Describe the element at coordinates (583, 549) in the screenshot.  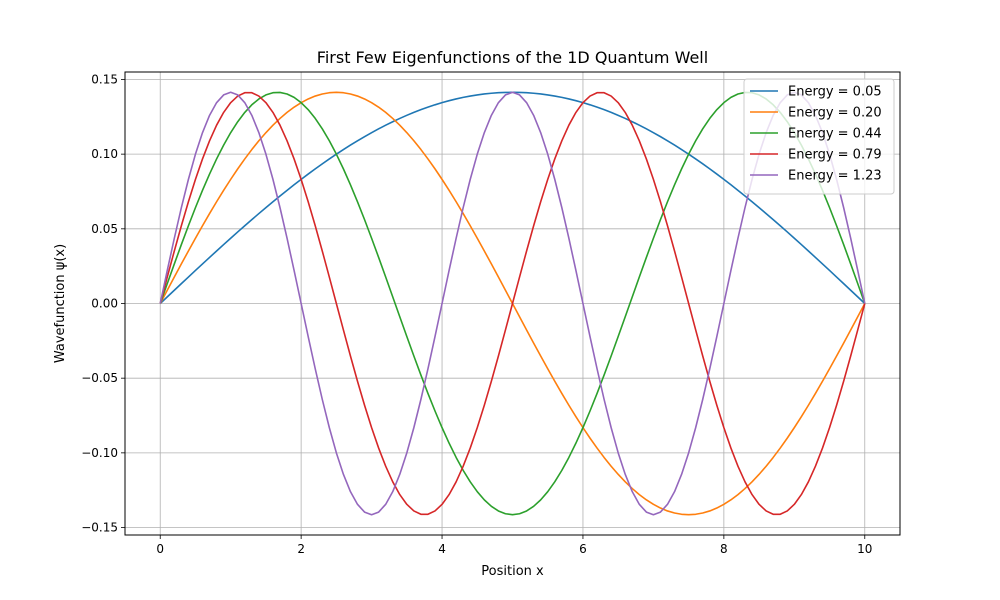
I see `x-tick-label: 6` at that location.